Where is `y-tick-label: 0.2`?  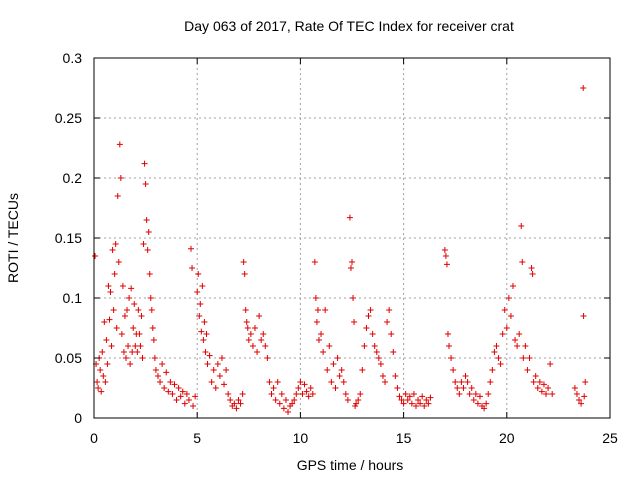
y-tick-label: 0.2 is located at coordinates (73, 178).